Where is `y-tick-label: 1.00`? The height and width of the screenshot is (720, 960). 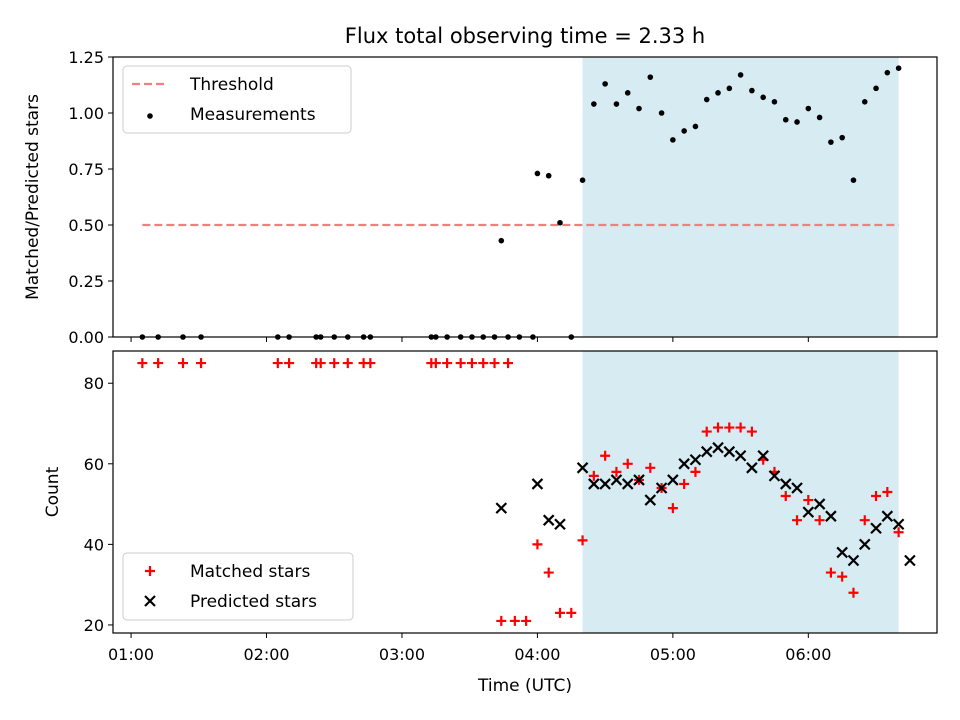
y-tick-label: 1.00 is located at coordinates (86, 113).